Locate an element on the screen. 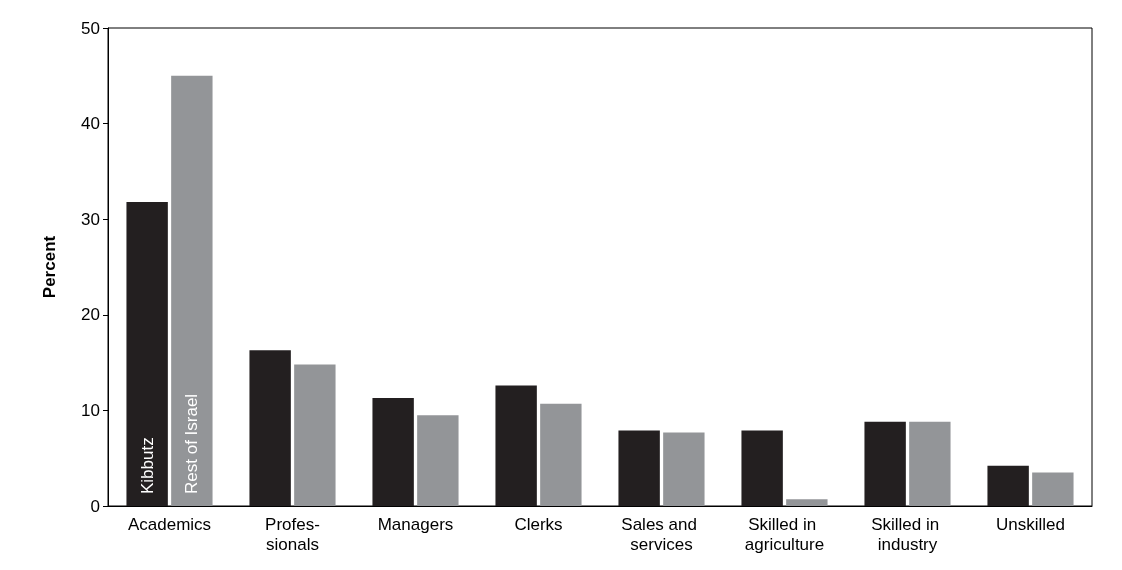 This screenshot has height=570, width=1122. y-tick-label: 10 is located at coordinates (90, 410).